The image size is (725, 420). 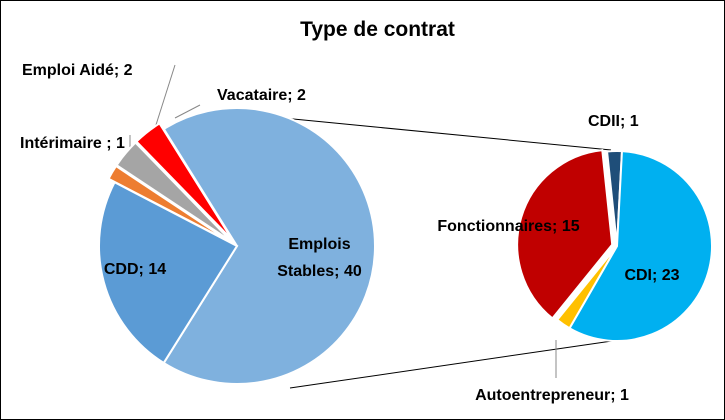 What do you see at coordinates (508, 226) in the screenshot?
I see `data-label: Fonctionnaires; 15` at bounding box center [508, 226].